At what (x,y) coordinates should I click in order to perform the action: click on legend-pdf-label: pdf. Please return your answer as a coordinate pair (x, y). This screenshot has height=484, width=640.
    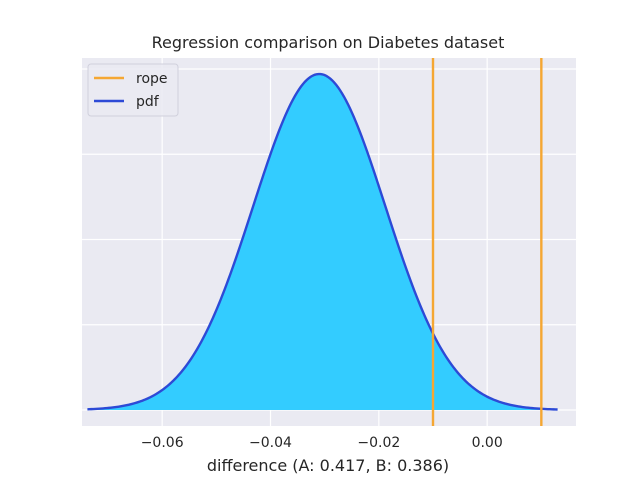
    Looking at the image, I should click on (148, 102).